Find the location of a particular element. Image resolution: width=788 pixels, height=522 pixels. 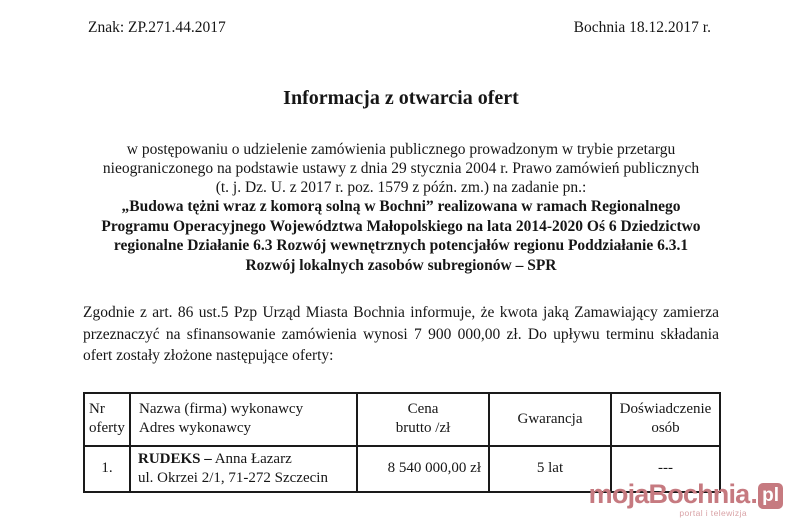

document-title: Informacja z otwarcia ofert is located at coordinates (401, 98).